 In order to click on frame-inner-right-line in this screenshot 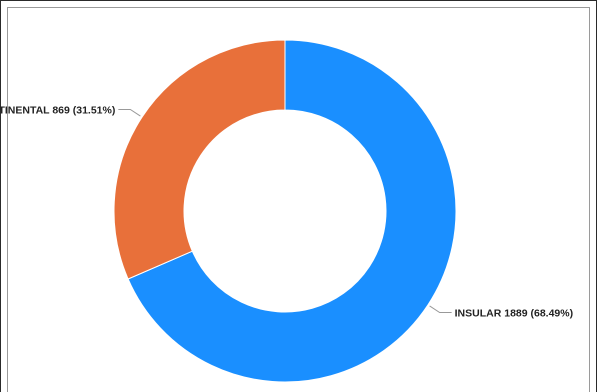, I will do `click(589, 199)`.